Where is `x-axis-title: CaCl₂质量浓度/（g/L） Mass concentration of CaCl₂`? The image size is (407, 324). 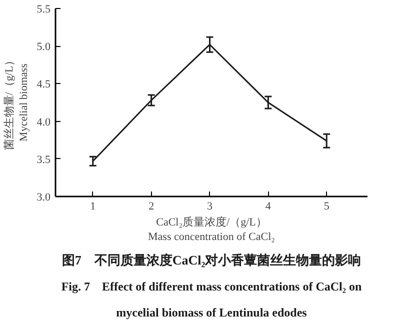 x-axis-title: CaCl₂质量浓度/（g/L） Mass concentration of CaCl₂ is located at coordinates (212, 229).